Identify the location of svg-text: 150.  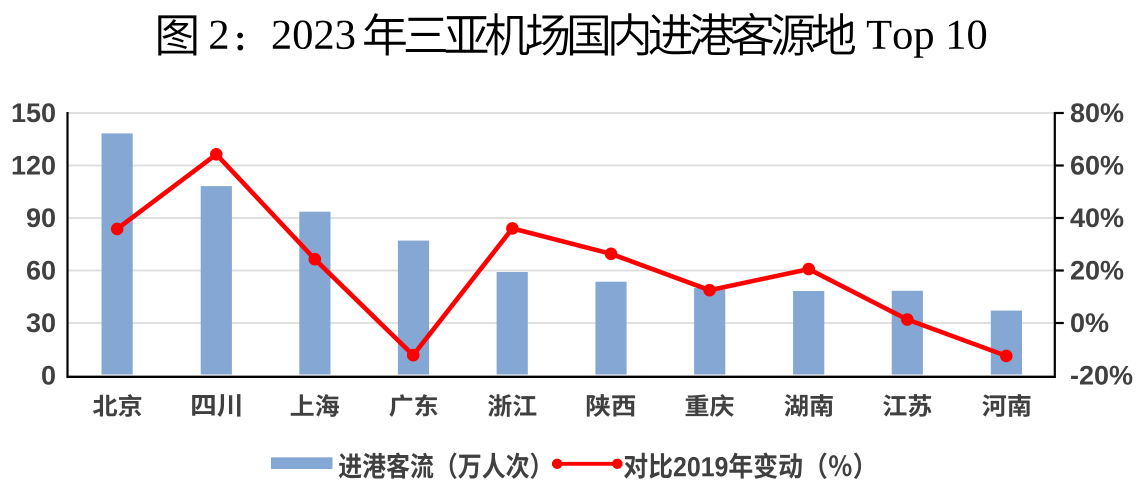
(33, 113).